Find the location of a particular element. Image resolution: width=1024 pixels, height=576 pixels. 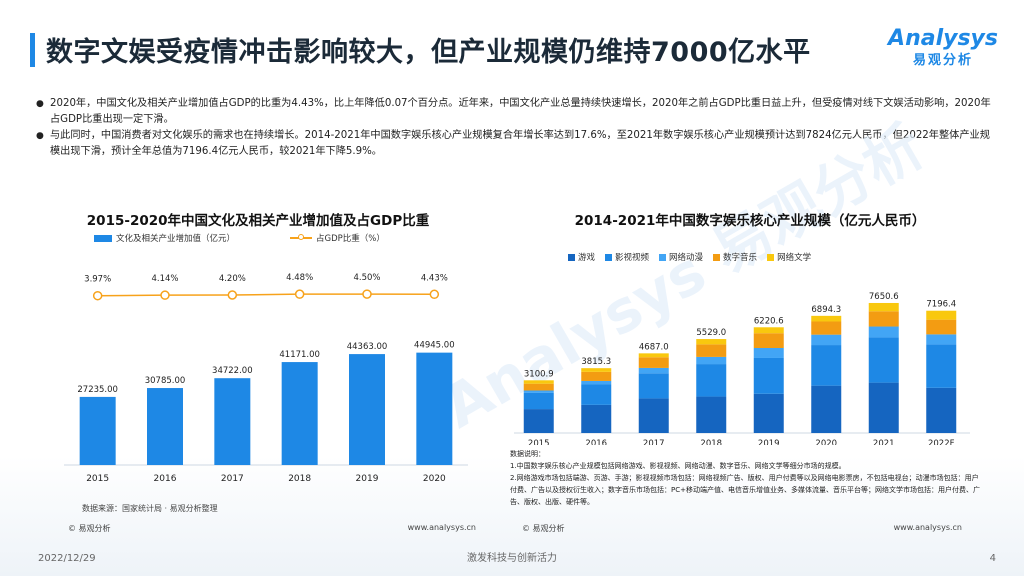

x-tick-label: 2020 is located at coordinates (434, 479).